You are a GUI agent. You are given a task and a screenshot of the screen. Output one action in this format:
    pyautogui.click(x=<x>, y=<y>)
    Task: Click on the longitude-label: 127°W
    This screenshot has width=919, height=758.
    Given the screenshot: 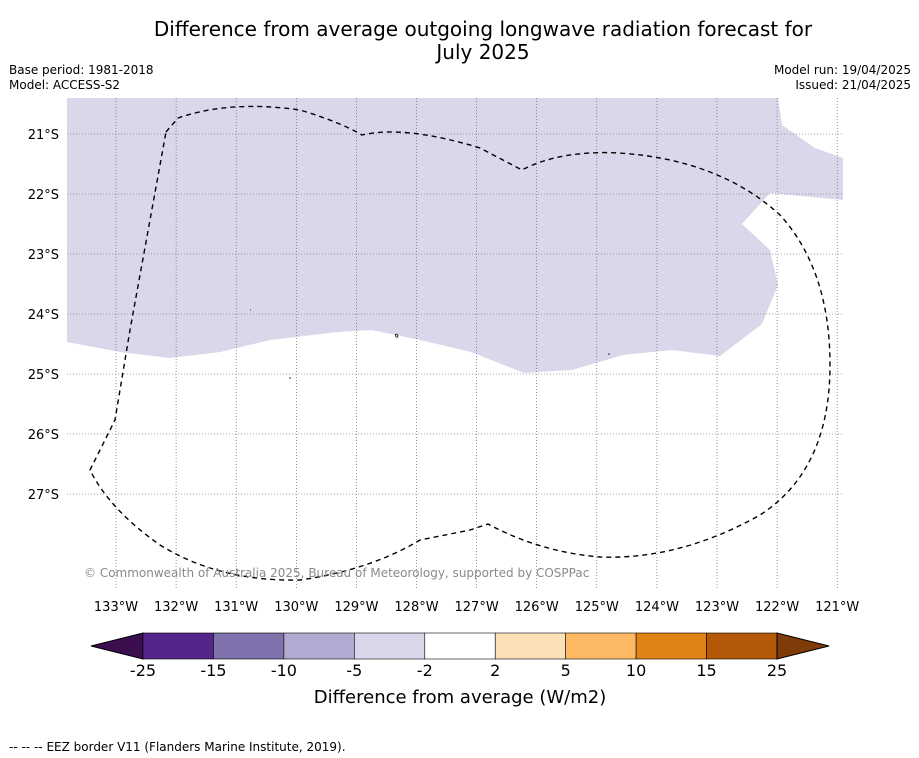 What is the action you would take?
    pyautogui.click(x=477, y=607)
    